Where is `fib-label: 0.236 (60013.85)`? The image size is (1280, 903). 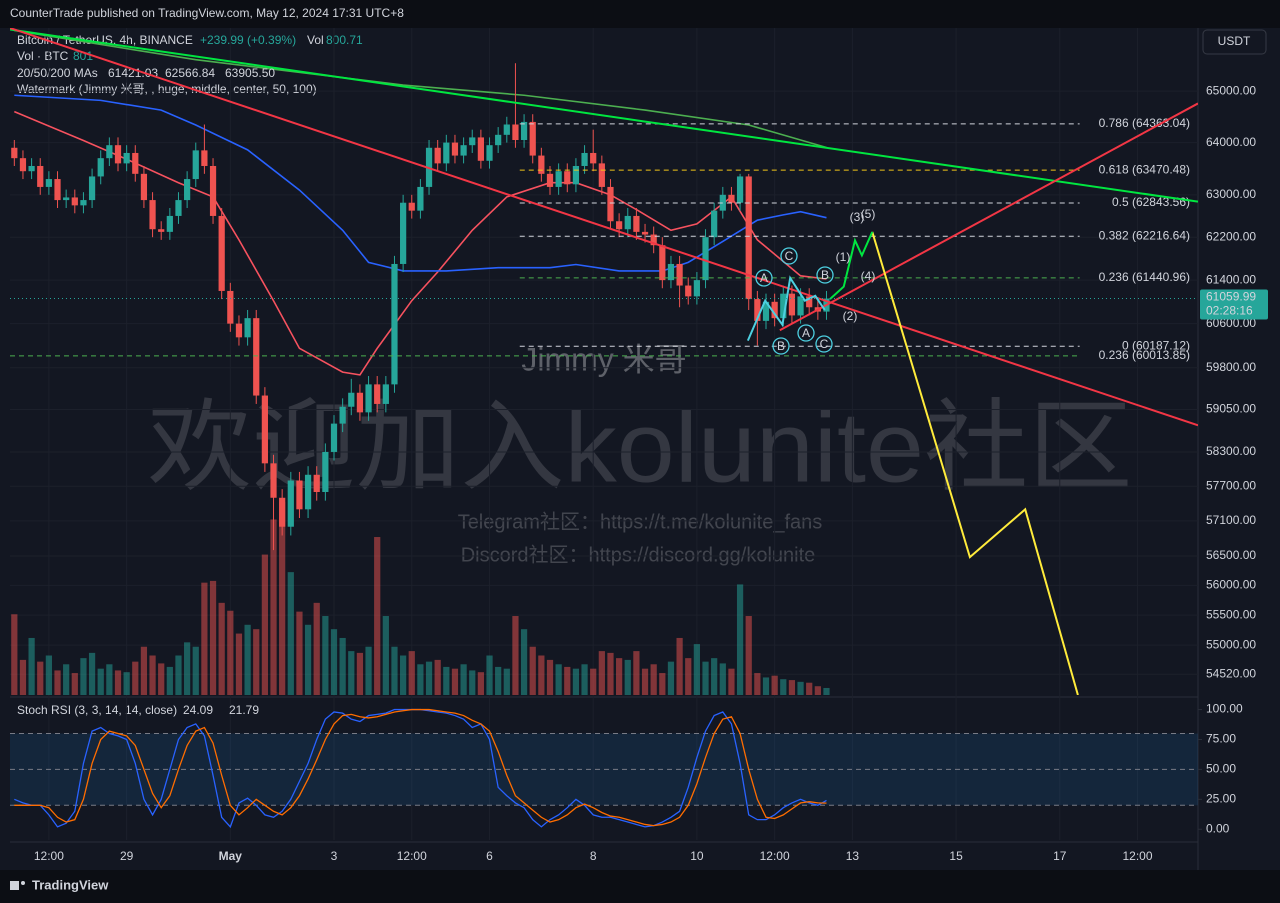
fib-label: 0.236 (60013.85) is located at coordinates (1144, 355).